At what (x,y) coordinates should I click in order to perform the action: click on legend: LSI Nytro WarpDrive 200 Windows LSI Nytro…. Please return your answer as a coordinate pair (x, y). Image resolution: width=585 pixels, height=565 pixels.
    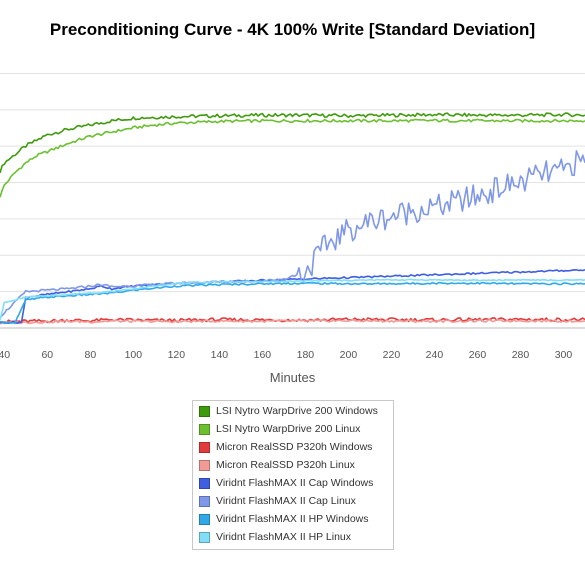
    Looking at the image, I should click on (293, 475).